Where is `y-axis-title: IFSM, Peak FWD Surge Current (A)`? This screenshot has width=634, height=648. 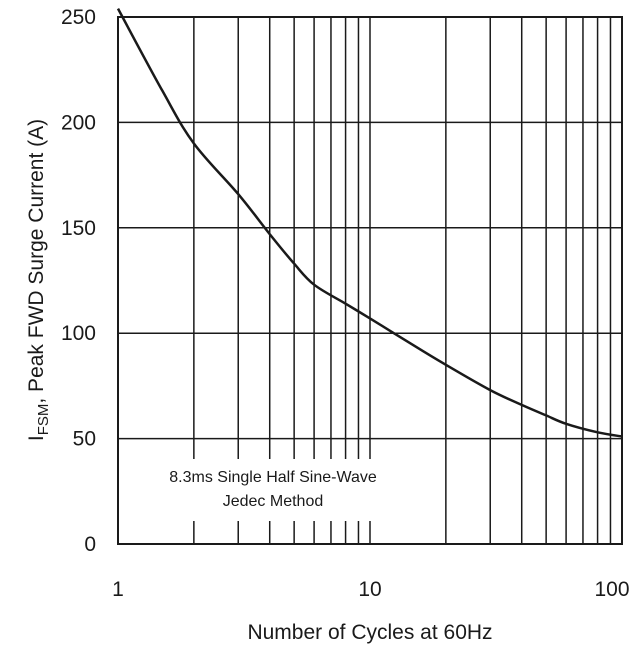
y-axis-title: IFSM, Peak FWD Surge Current (A) is located at coordinates (38, 280).